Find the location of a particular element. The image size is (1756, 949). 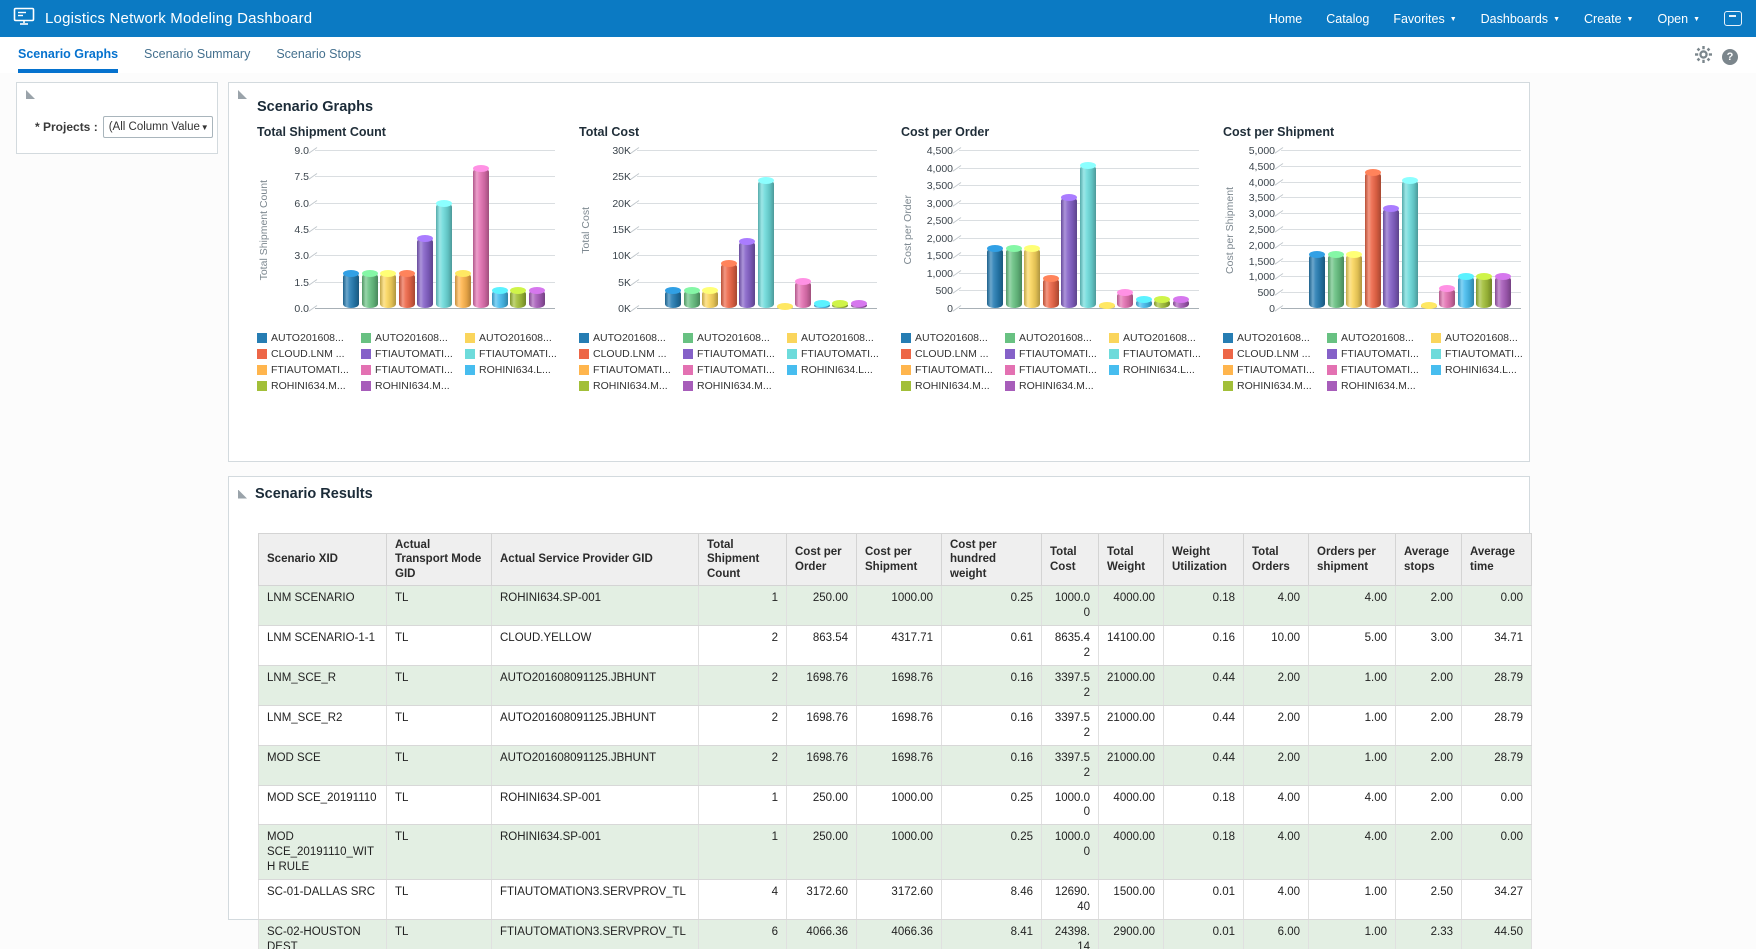

user-icon is located at coordinates (1733, 18).